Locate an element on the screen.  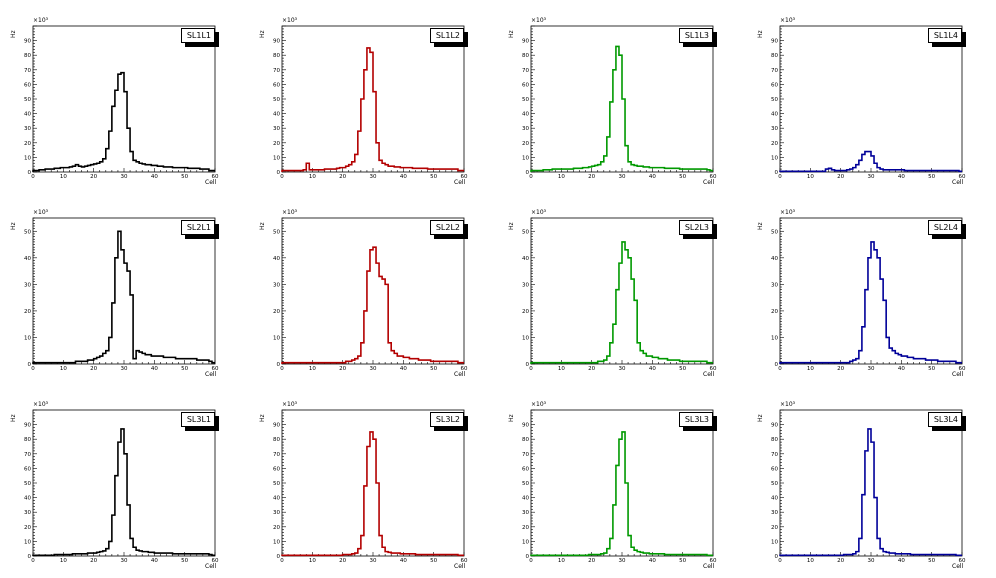
histogram-svg: 0 10 20 30 40 50 60 0 10 20 30 40 50 60 70 80 90 is located at coordinates (121, 486).